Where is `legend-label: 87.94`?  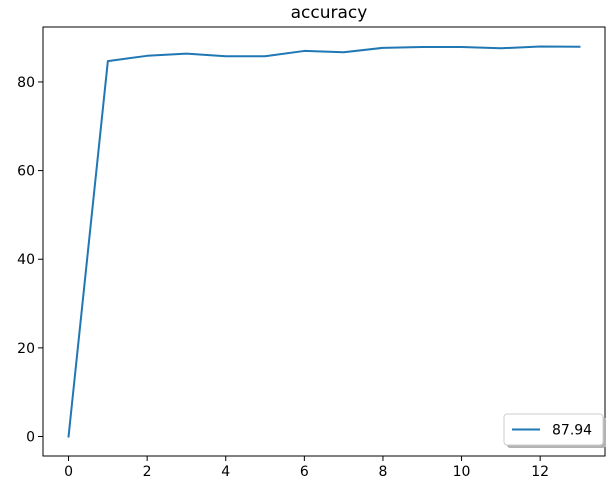
legend-label: 87.94 is located at coordinates (572, 431).